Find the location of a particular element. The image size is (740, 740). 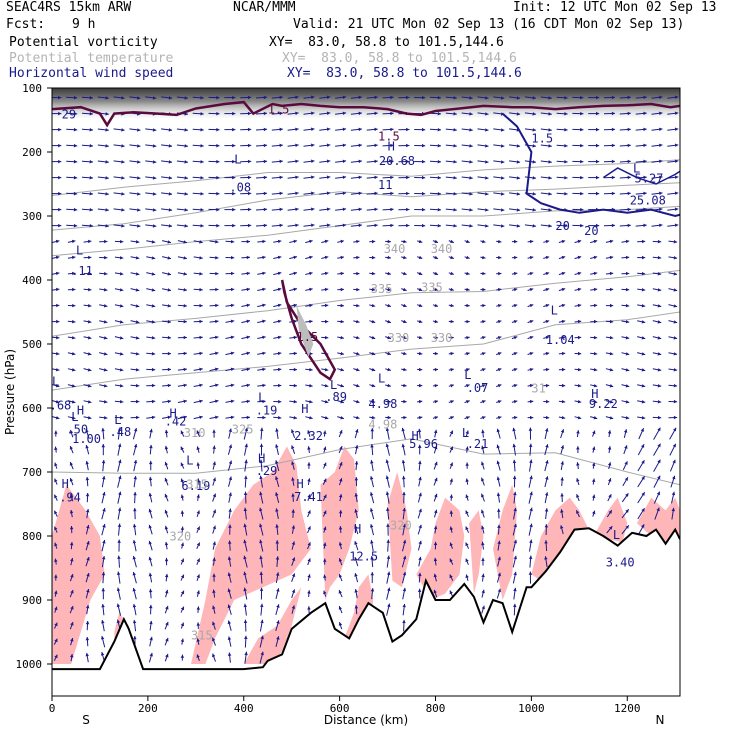

x-end-label-south: S is located at coordinates (86, 720).